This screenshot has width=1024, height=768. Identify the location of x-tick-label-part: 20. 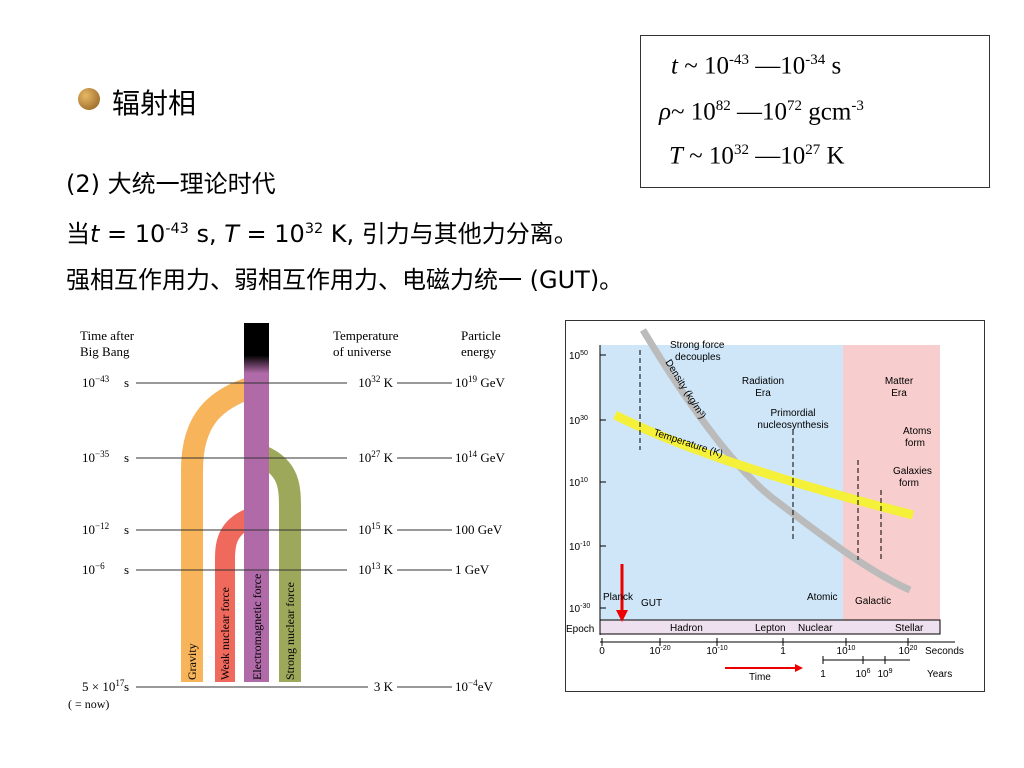
(914, 648).